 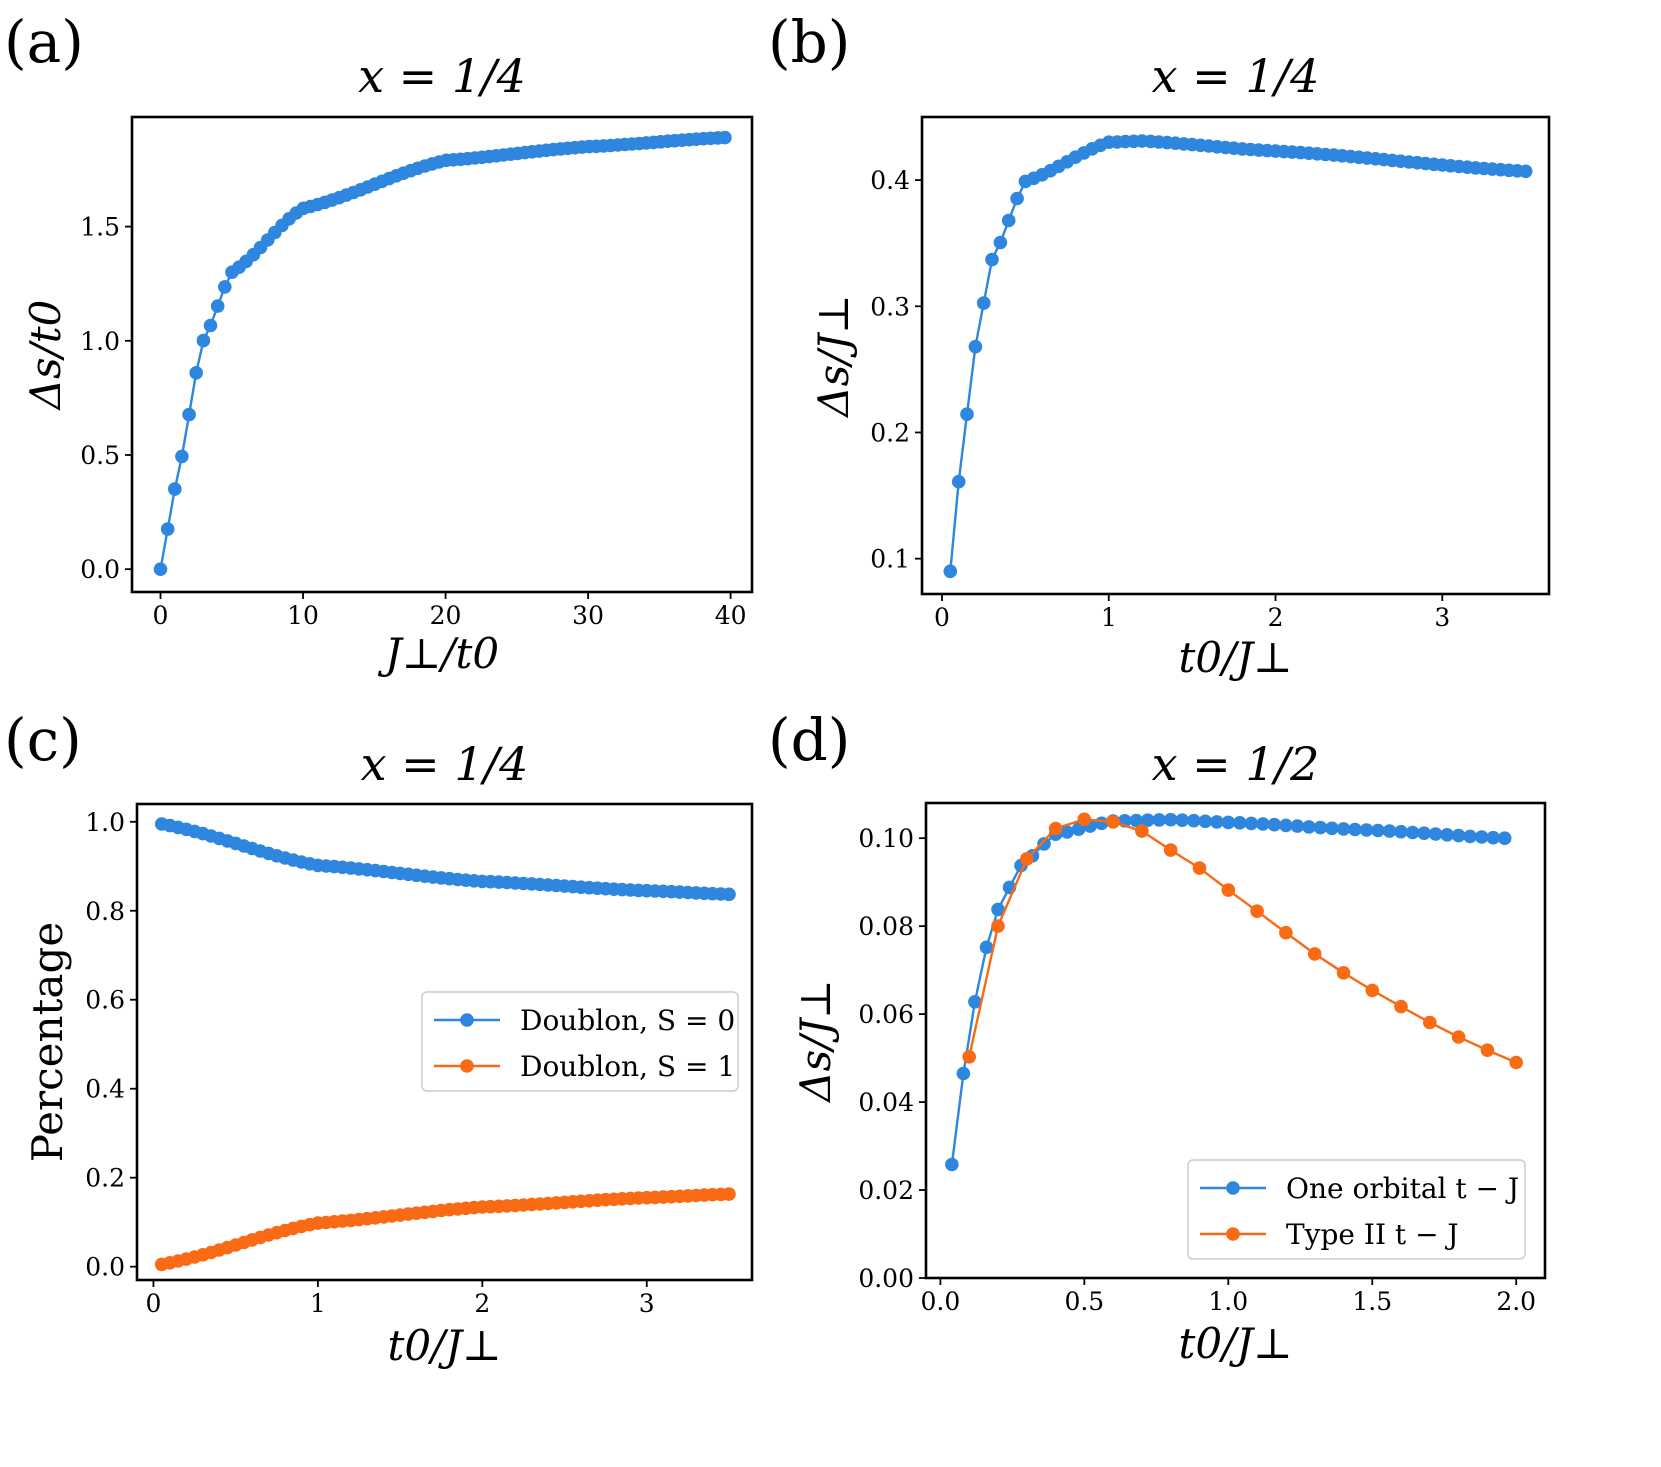 I want to click on y-tick-label: 0.00, so click(x=886, y=1278).